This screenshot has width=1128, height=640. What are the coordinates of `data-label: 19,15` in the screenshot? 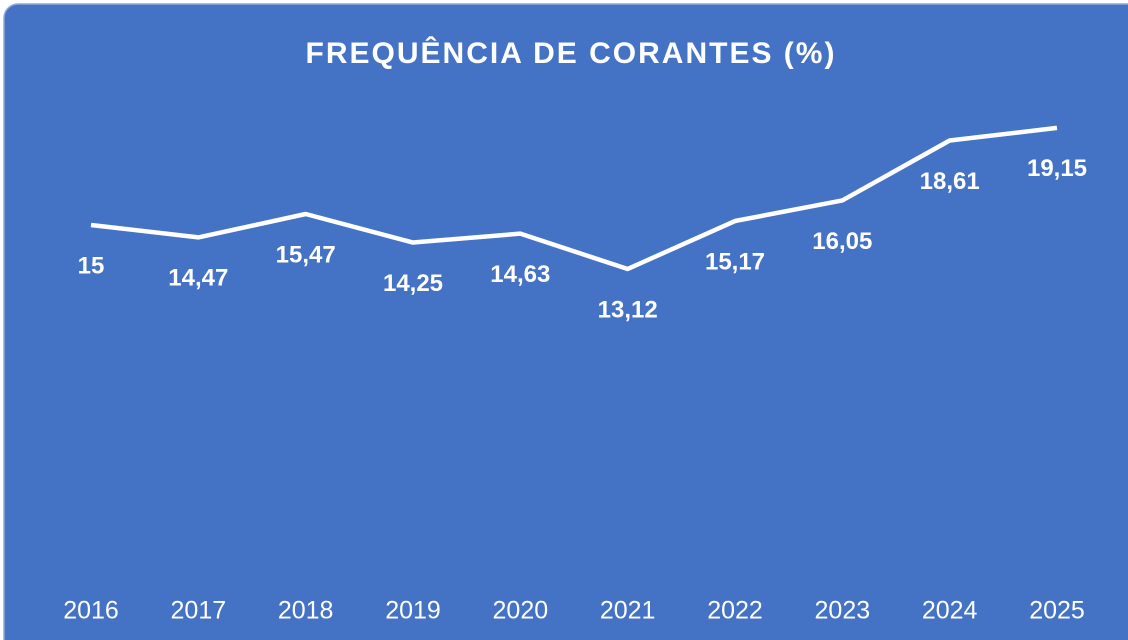 It's located at (1057, 168).